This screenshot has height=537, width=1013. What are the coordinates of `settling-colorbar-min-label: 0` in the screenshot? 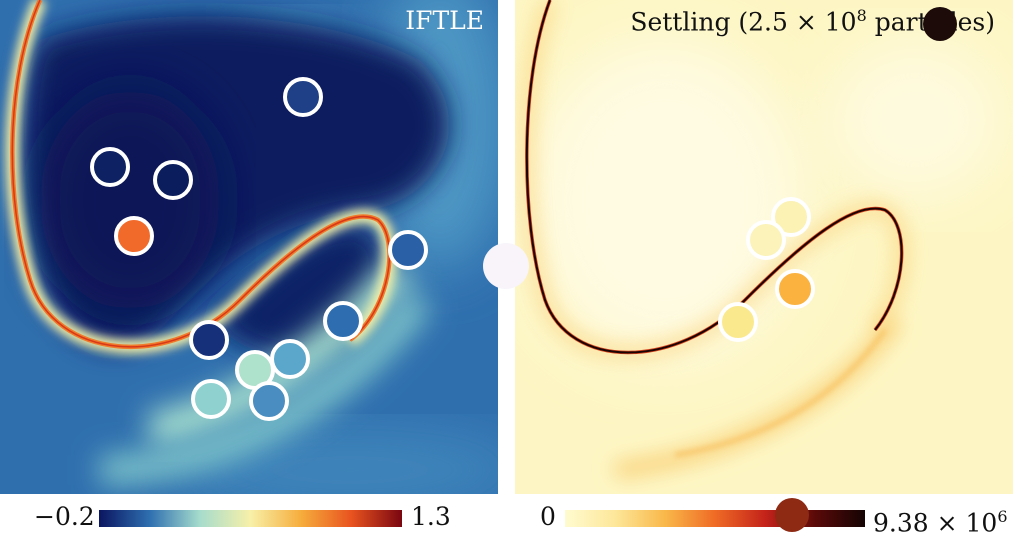 It's located at (548, 516).